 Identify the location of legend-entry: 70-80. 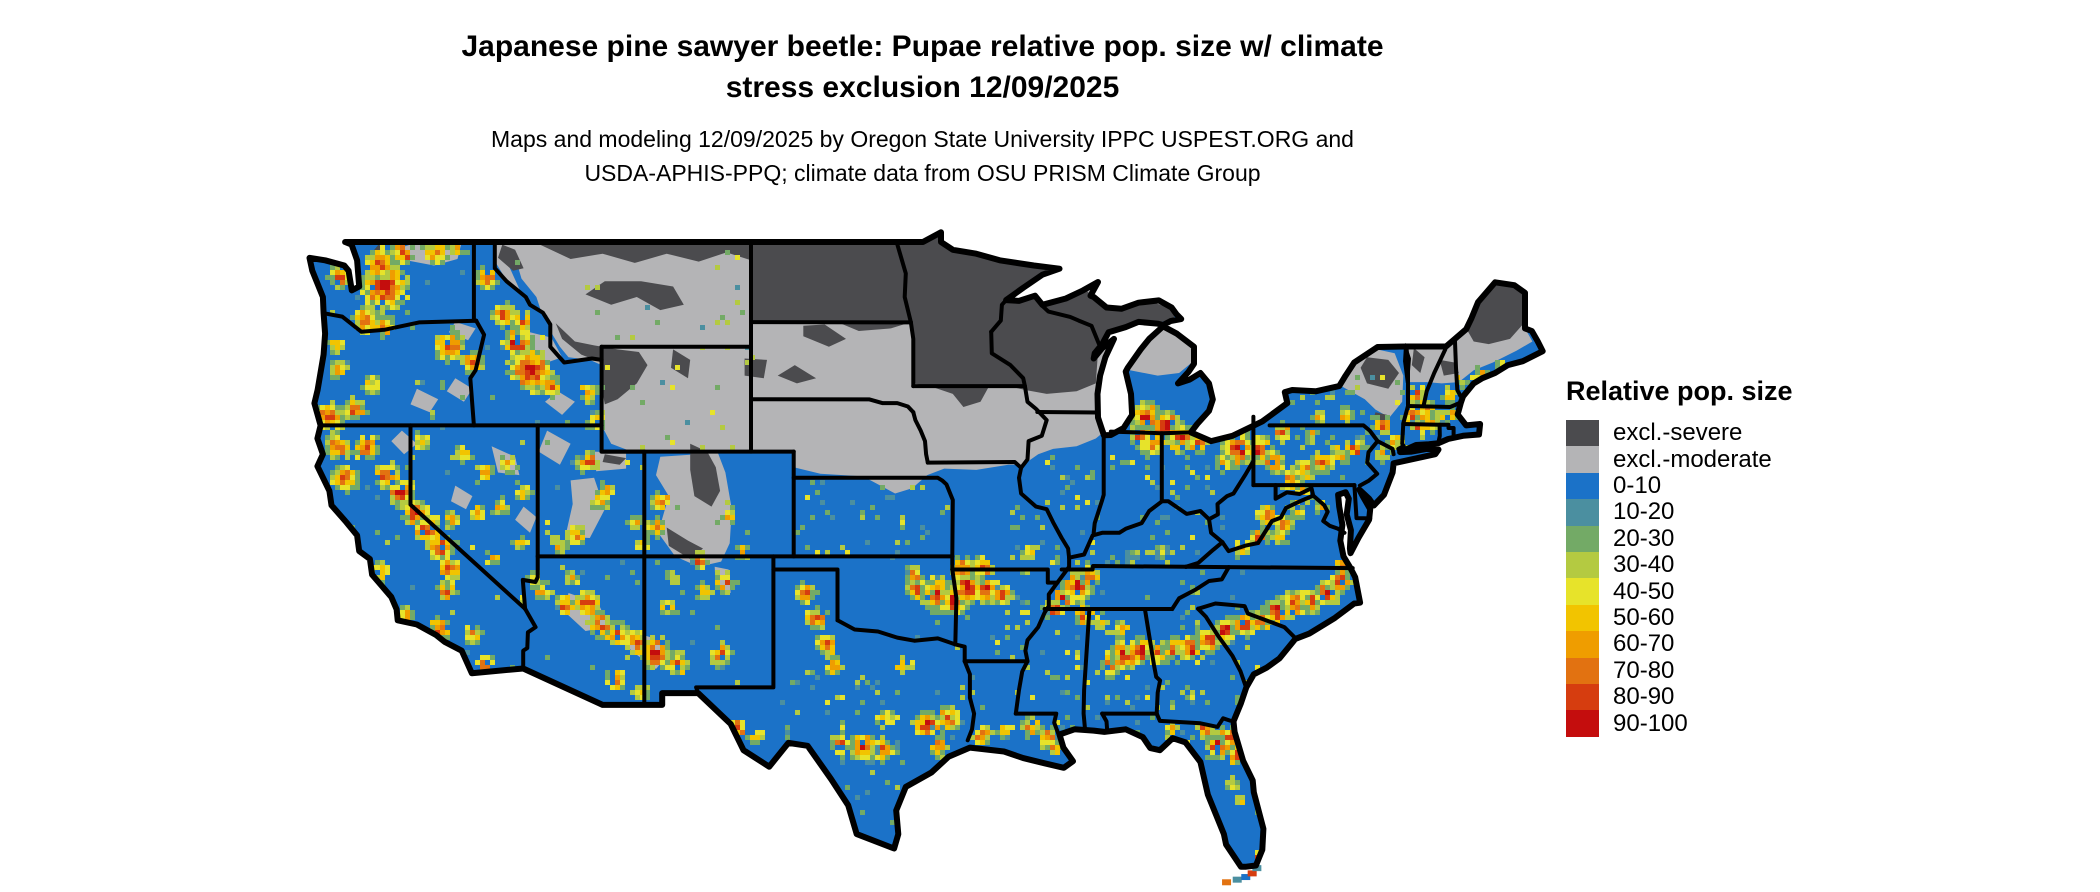
(1679, 670).